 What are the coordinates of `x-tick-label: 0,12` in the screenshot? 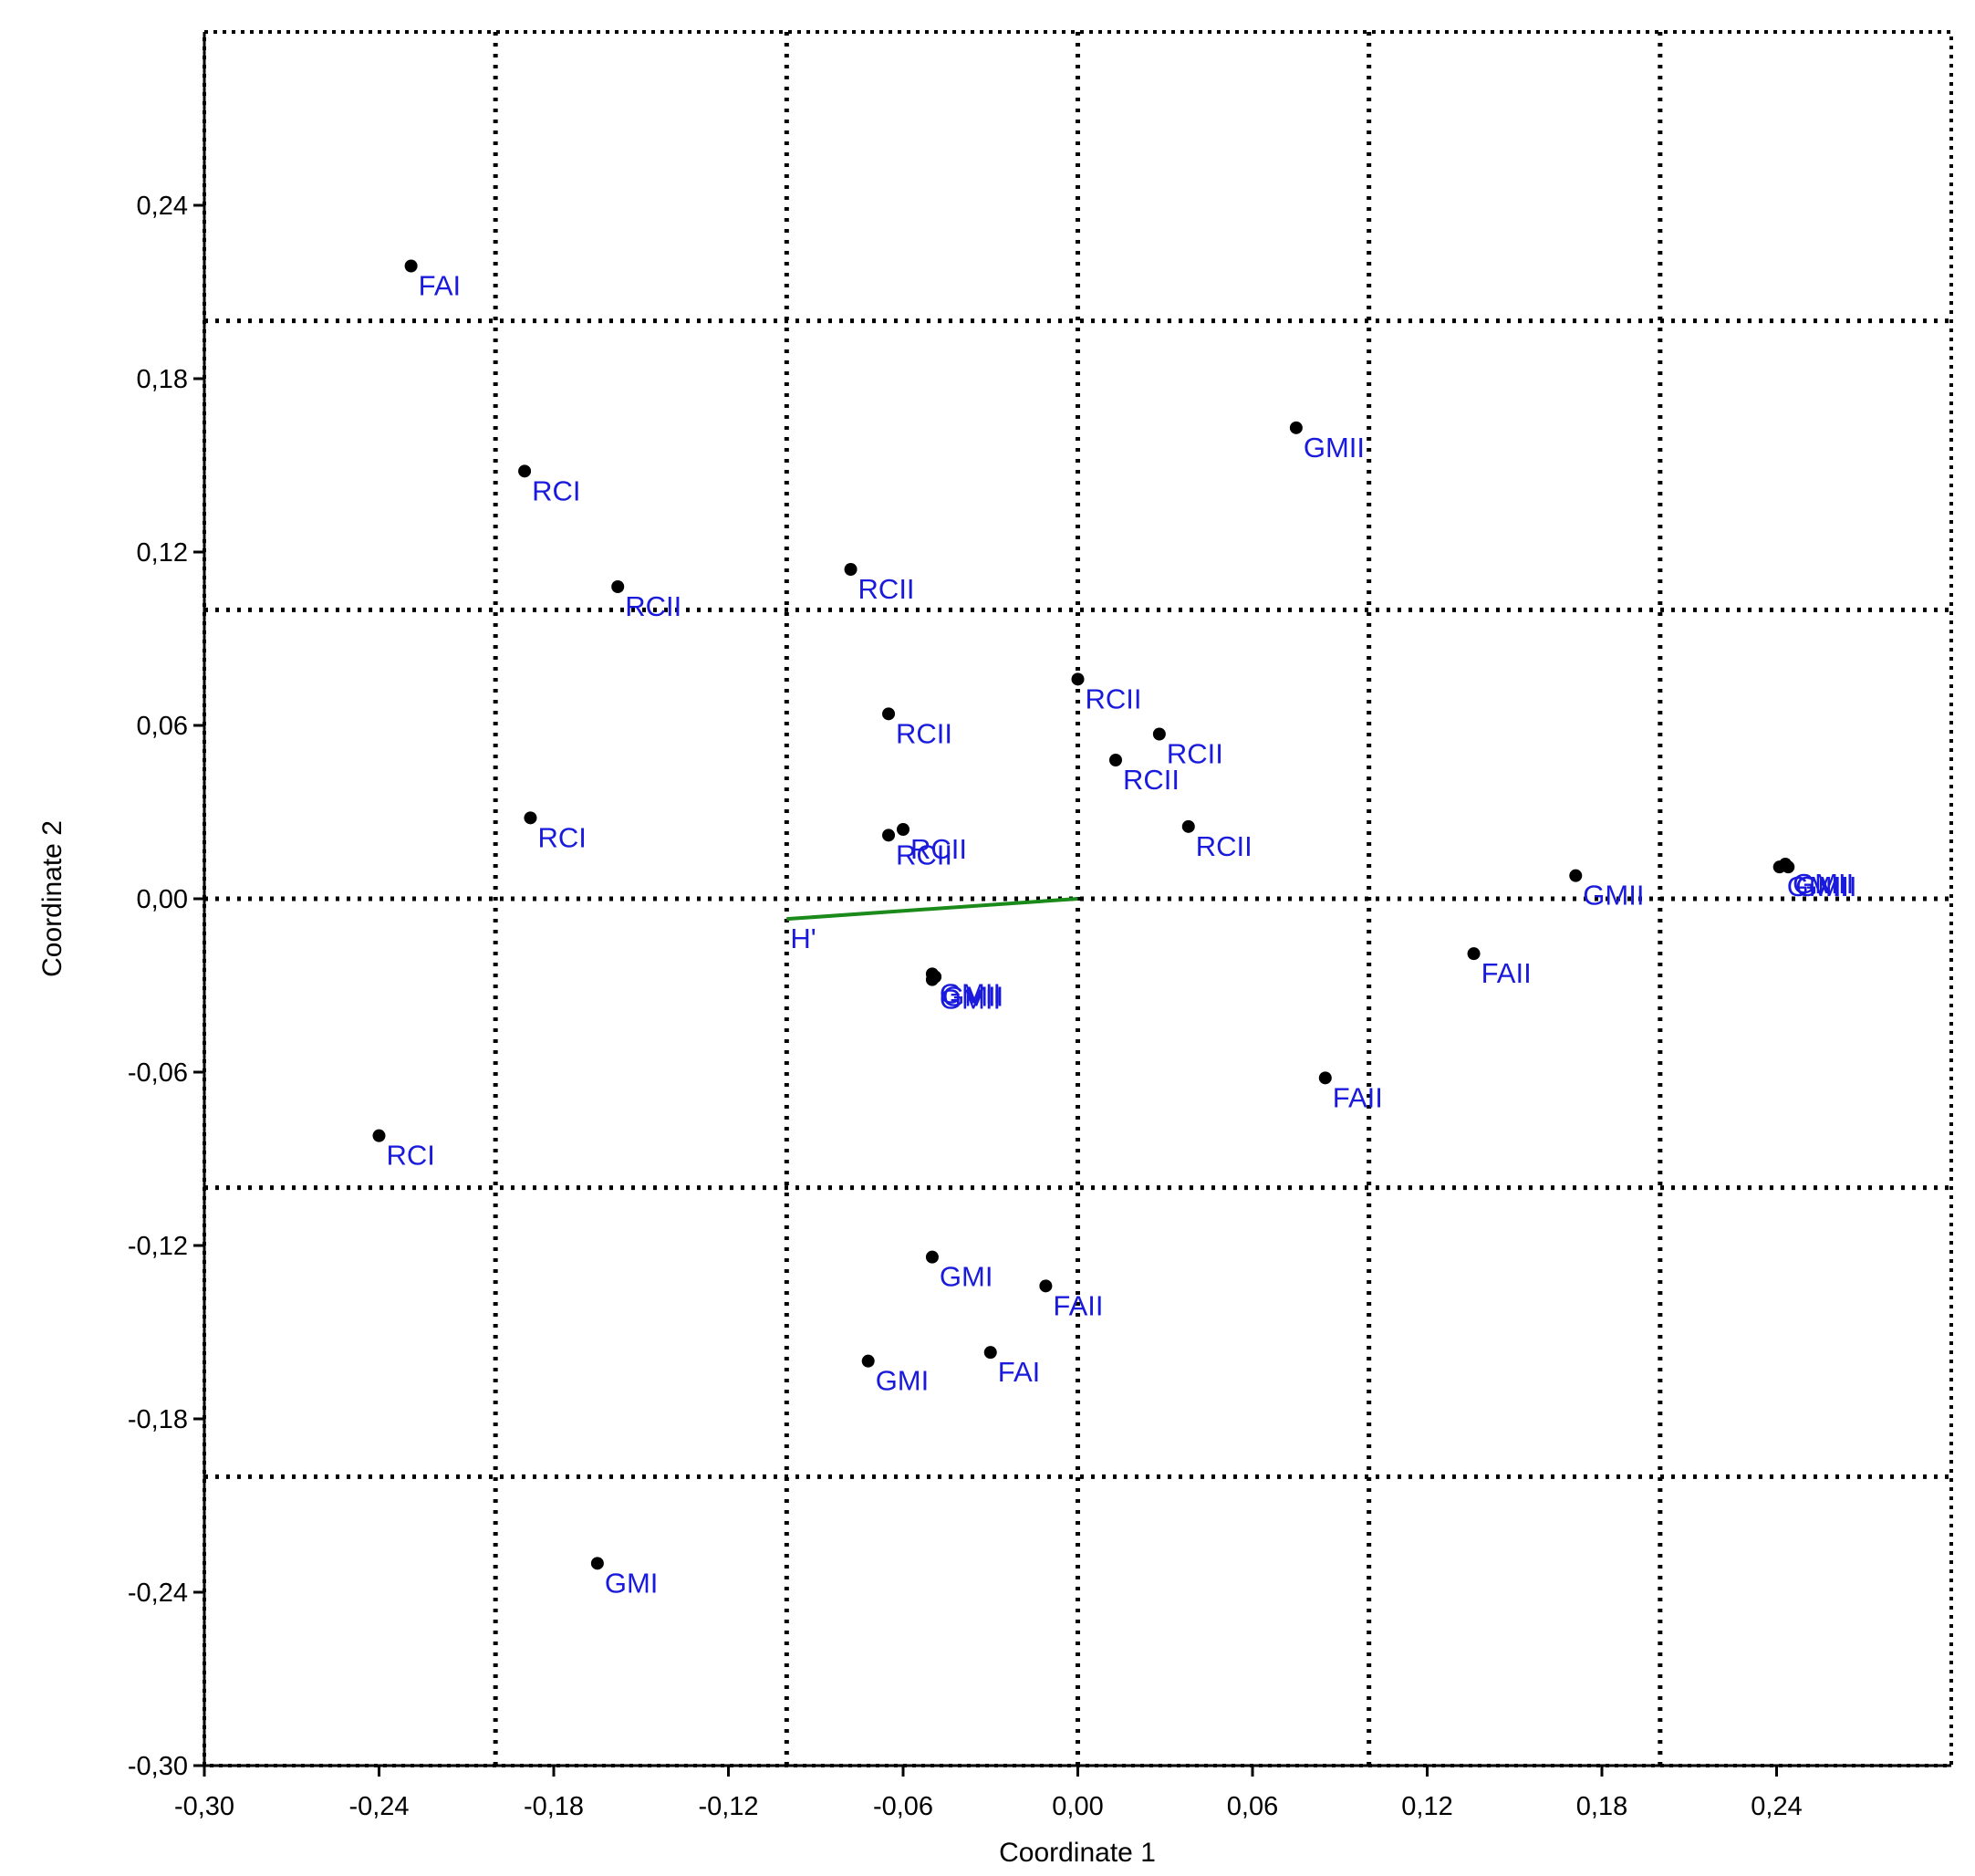 It's located at (1427, 1807).